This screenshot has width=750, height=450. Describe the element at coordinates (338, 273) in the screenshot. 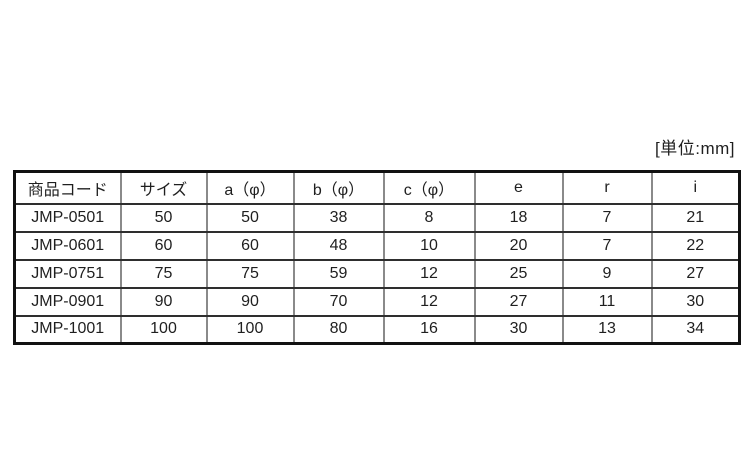

I see `table-cell: 59` at that location.